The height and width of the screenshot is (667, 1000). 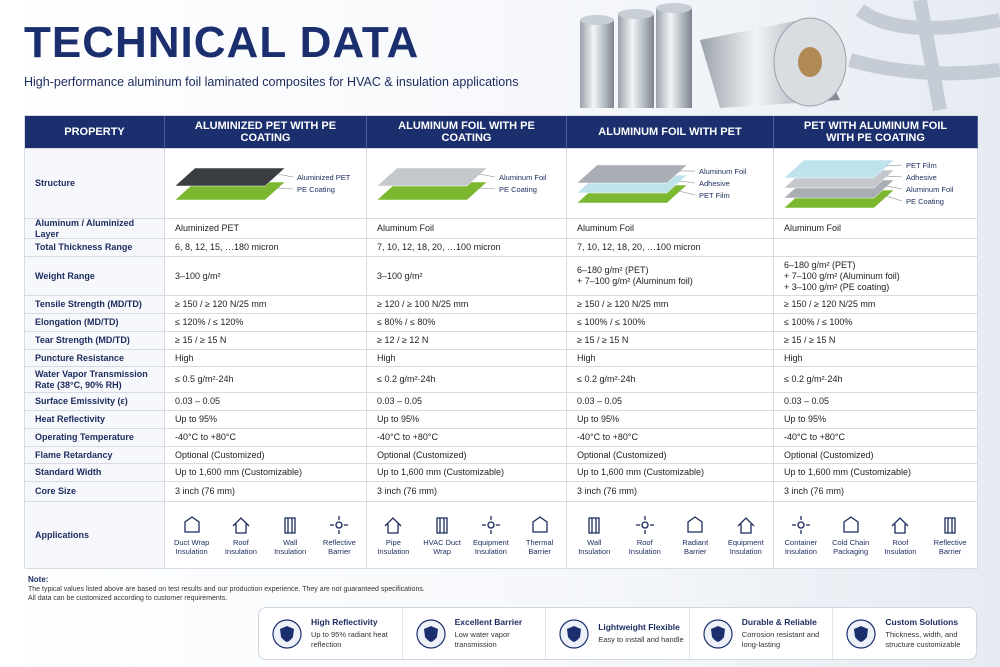 What do you see at coordinates (95, 492) in the screenshot?
I see `row-label: Core Size` at bounding box center [95, 492].